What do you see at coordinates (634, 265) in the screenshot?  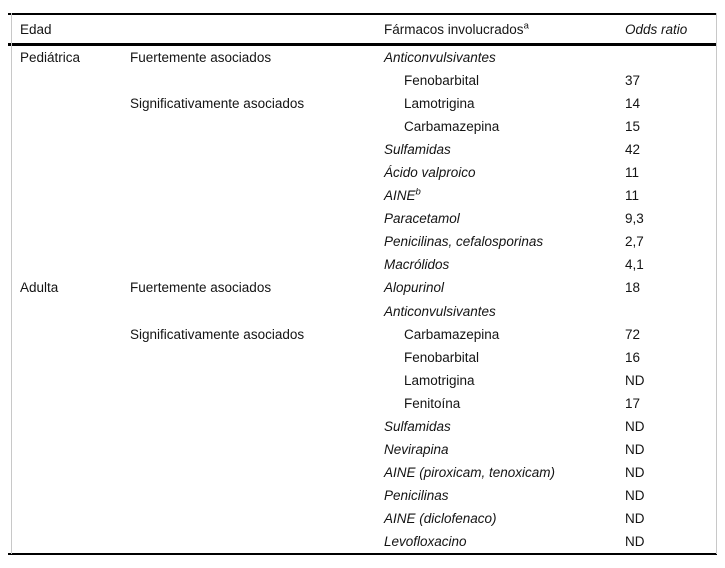 I see `odds-ratio-cell: 4,1` at bounding box center [634, 265].